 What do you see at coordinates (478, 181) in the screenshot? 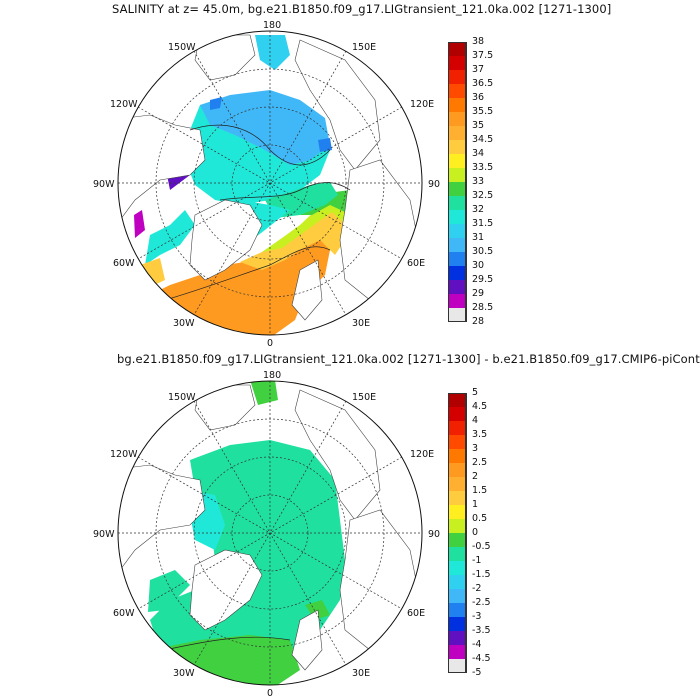
I see `colorbar-label: 33` at bounding box center [478, 181].